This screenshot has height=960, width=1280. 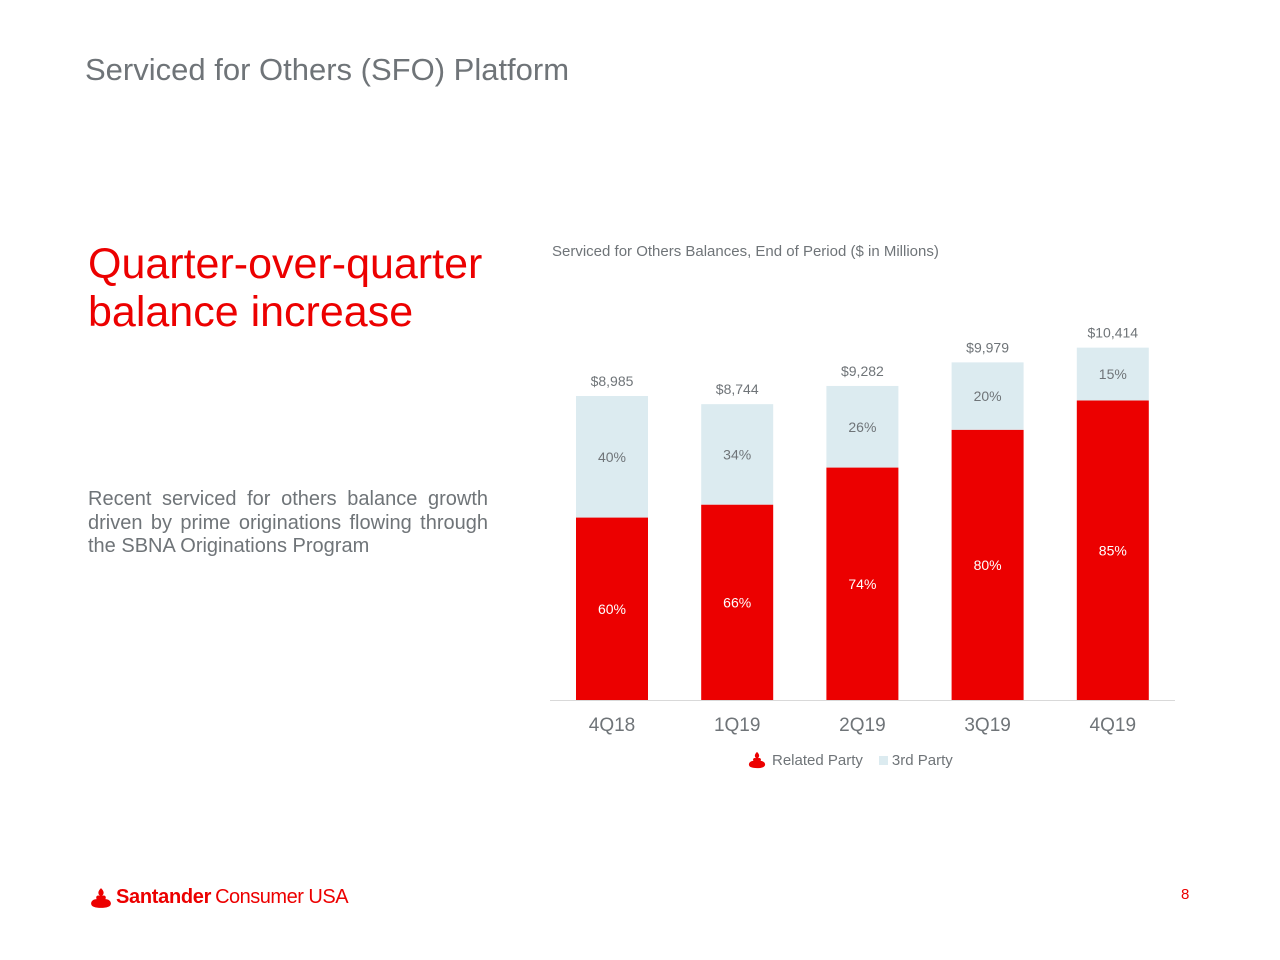 I want to click on santander-consumer-usa-logo: Santander Consumer USA, so click(x=219, y=897).